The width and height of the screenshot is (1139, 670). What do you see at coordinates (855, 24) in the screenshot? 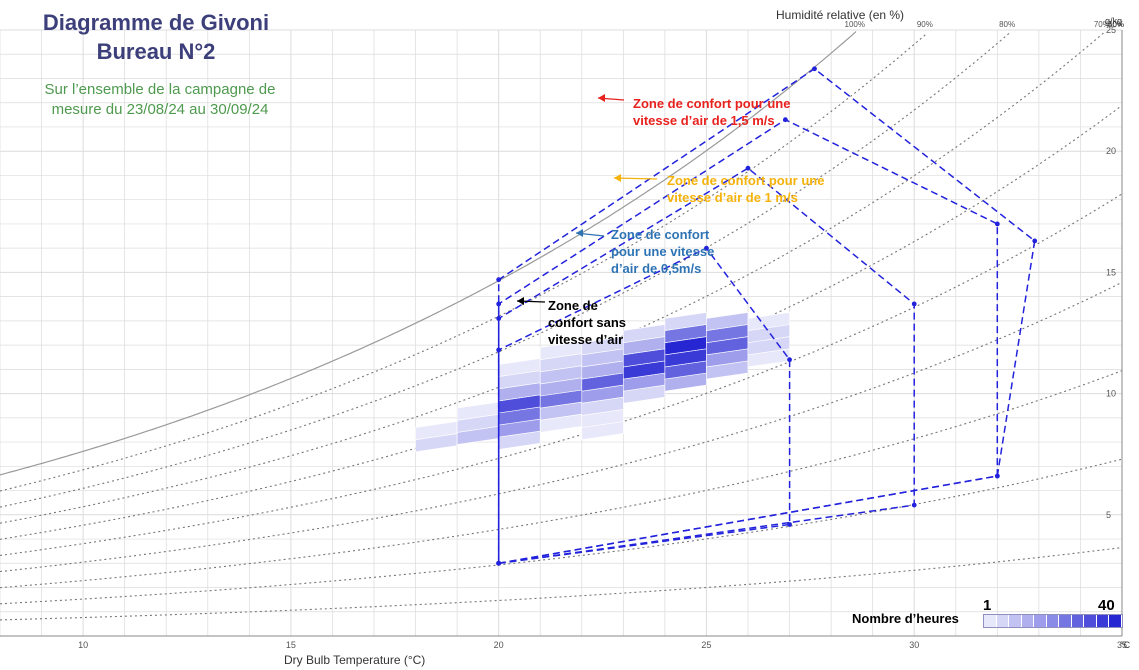
I see `rh-label: 100%` at bounding box center [855, 24].